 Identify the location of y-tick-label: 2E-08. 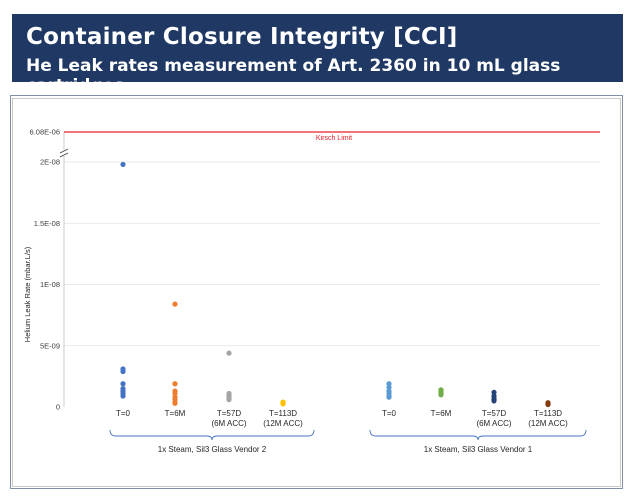
(50, 162).